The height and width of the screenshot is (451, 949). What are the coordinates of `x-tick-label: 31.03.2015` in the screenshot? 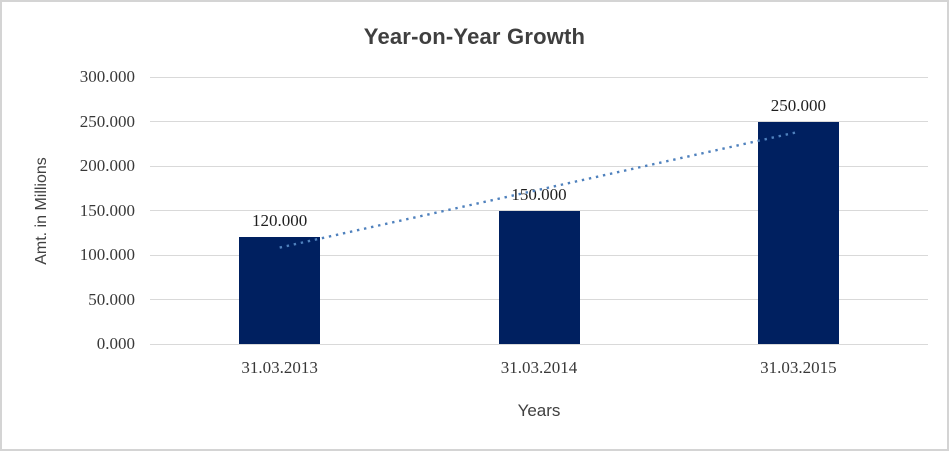 It's located at (798, 367).